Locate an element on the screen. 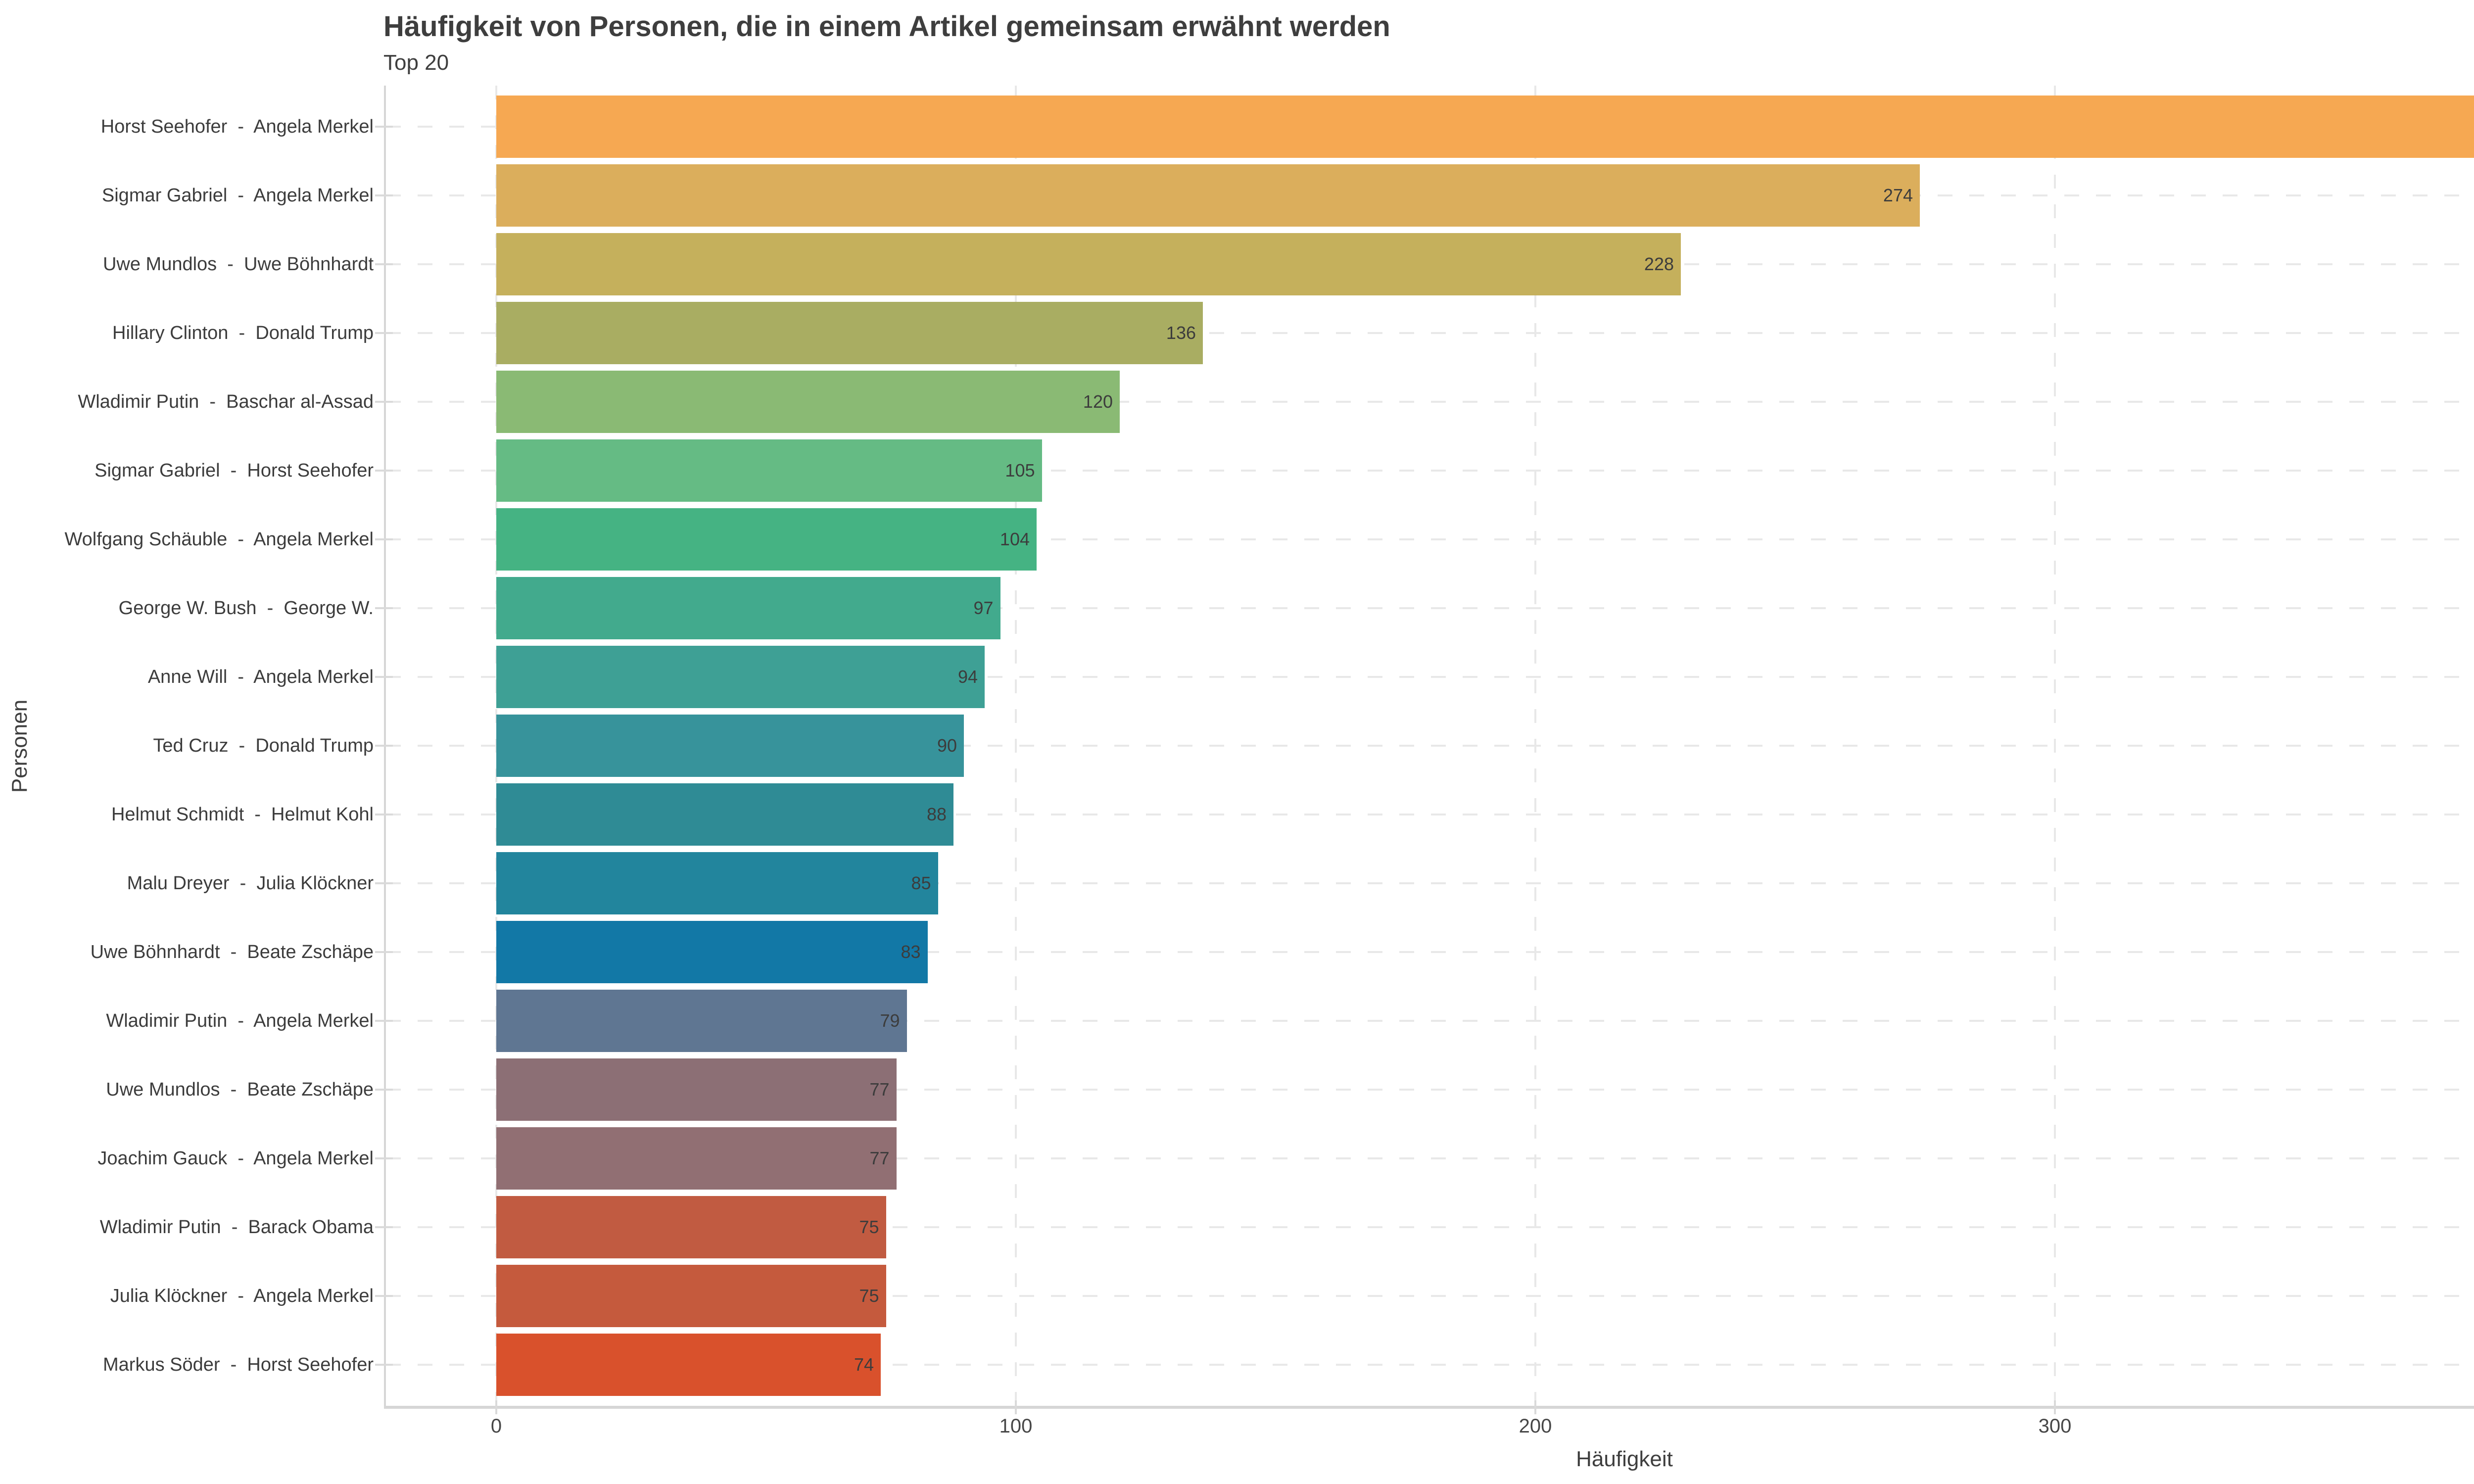 The width and height of the screenshot is (2474, 1484). bar-value-label: 434 is located at coordinates (1485, 127).